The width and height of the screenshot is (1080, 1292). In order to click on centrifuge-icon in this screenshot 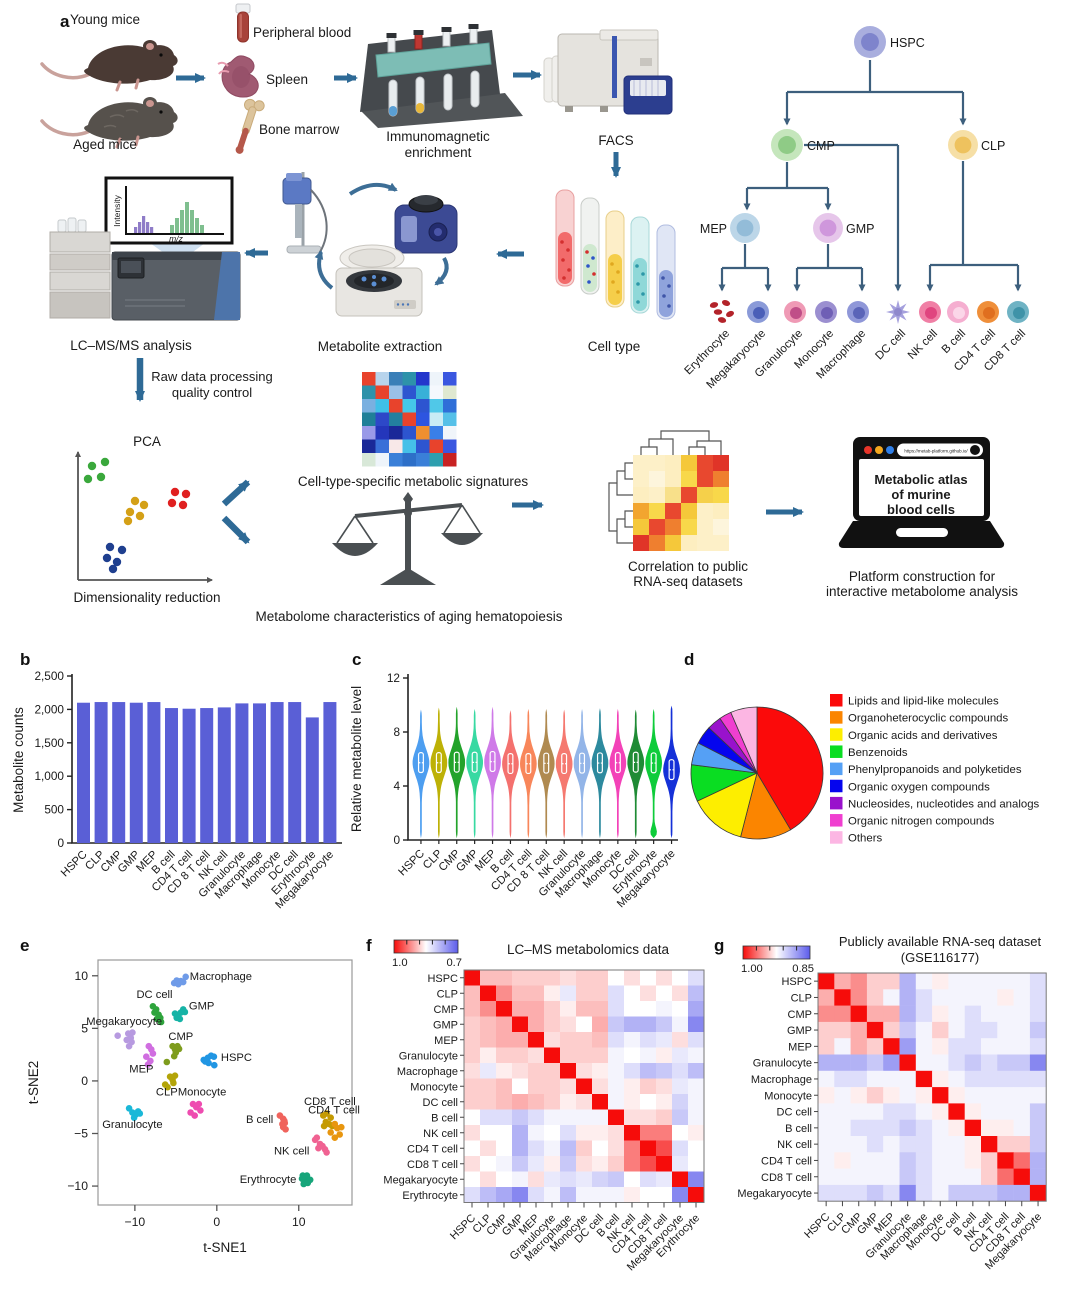, I will do `click(379, 280)`.